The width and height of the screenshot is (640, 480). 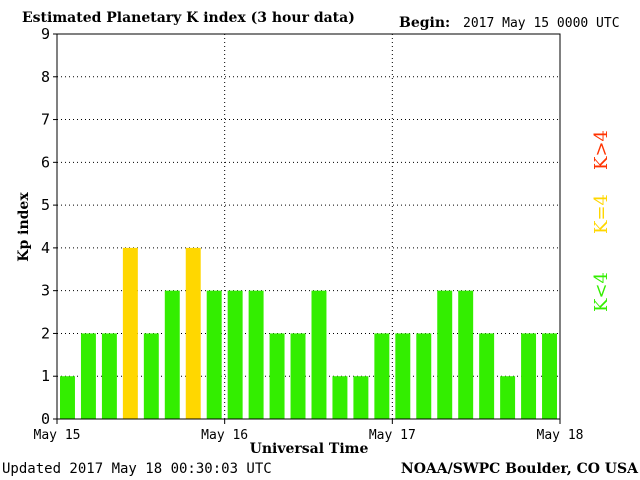 I want to click on source-credit: NOAA/SWPC Boulder, CO USA, so click(x=520, y=469).